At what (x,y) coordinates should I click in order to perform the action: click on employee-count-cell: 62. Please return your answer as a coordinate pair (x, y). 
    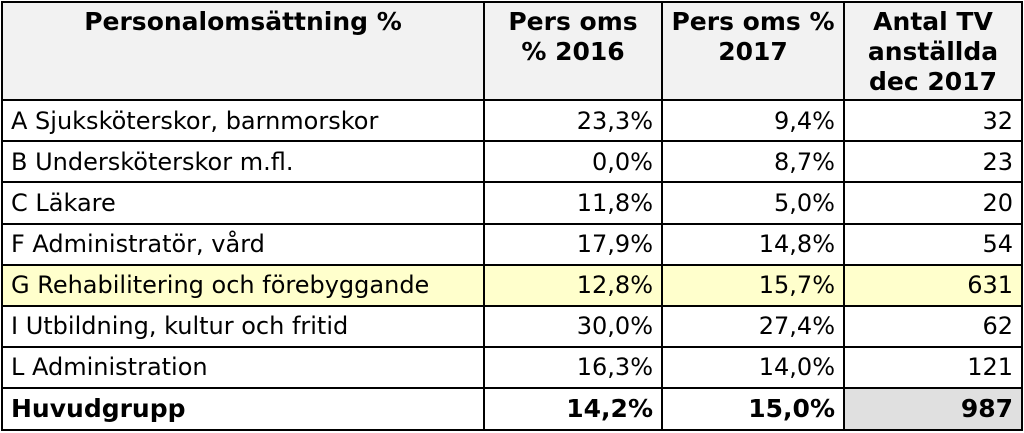
    Looking at the image, I should click on (933, 326).